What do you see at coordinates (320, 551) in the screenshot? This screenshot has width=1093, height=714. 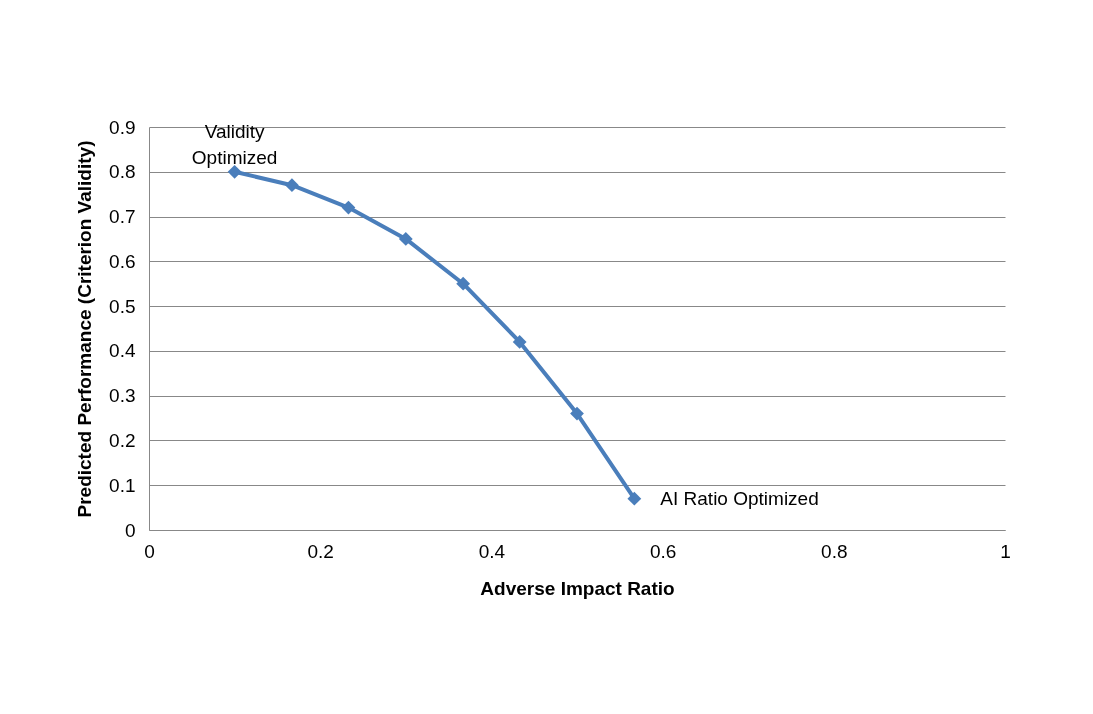 I see `x-tick-label: 0.2` at bounding box center [320, 551].